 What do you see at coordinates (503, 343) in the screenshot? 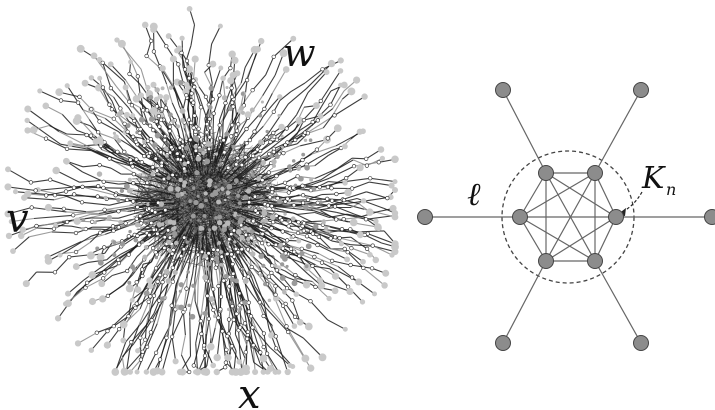
I see `leaf-node` at bounding box center [503, 343].